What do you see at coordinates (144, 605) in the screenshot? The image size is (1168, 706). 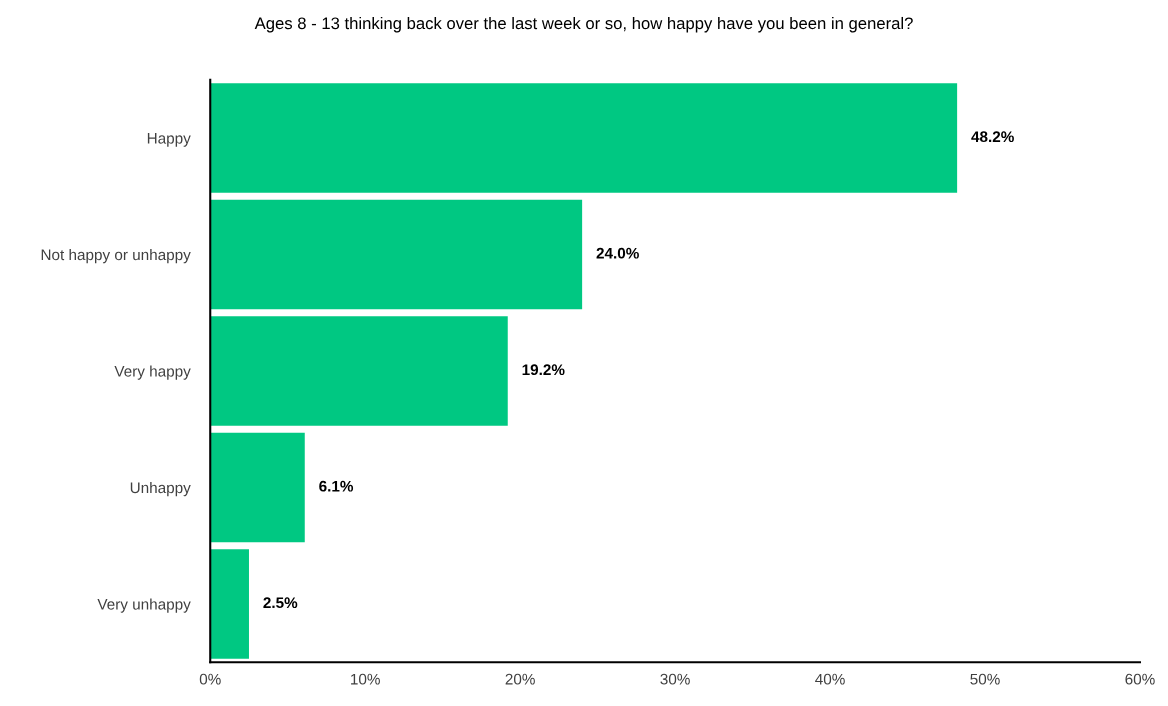 I see `y-tick-label: Very unhappy` at bounding box center [144, 605].